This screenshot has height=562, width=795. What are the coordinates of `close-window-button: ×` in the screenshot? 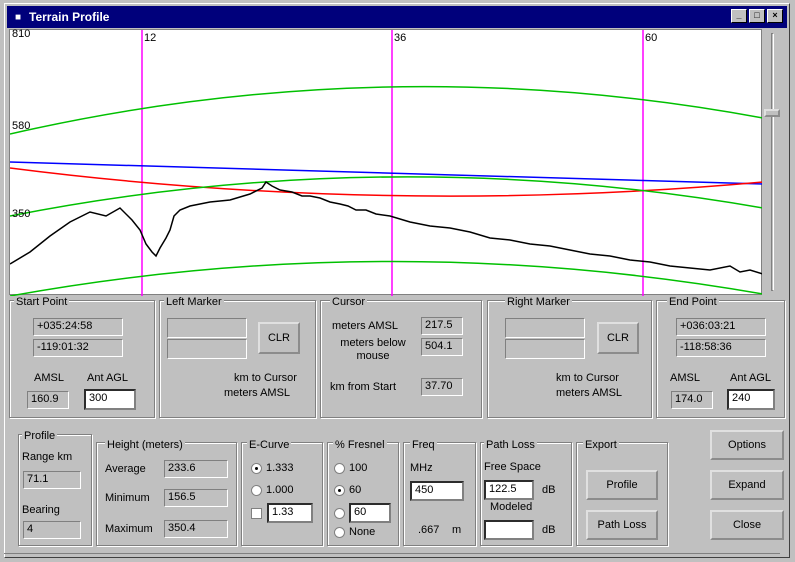 It's located at (775, 16).